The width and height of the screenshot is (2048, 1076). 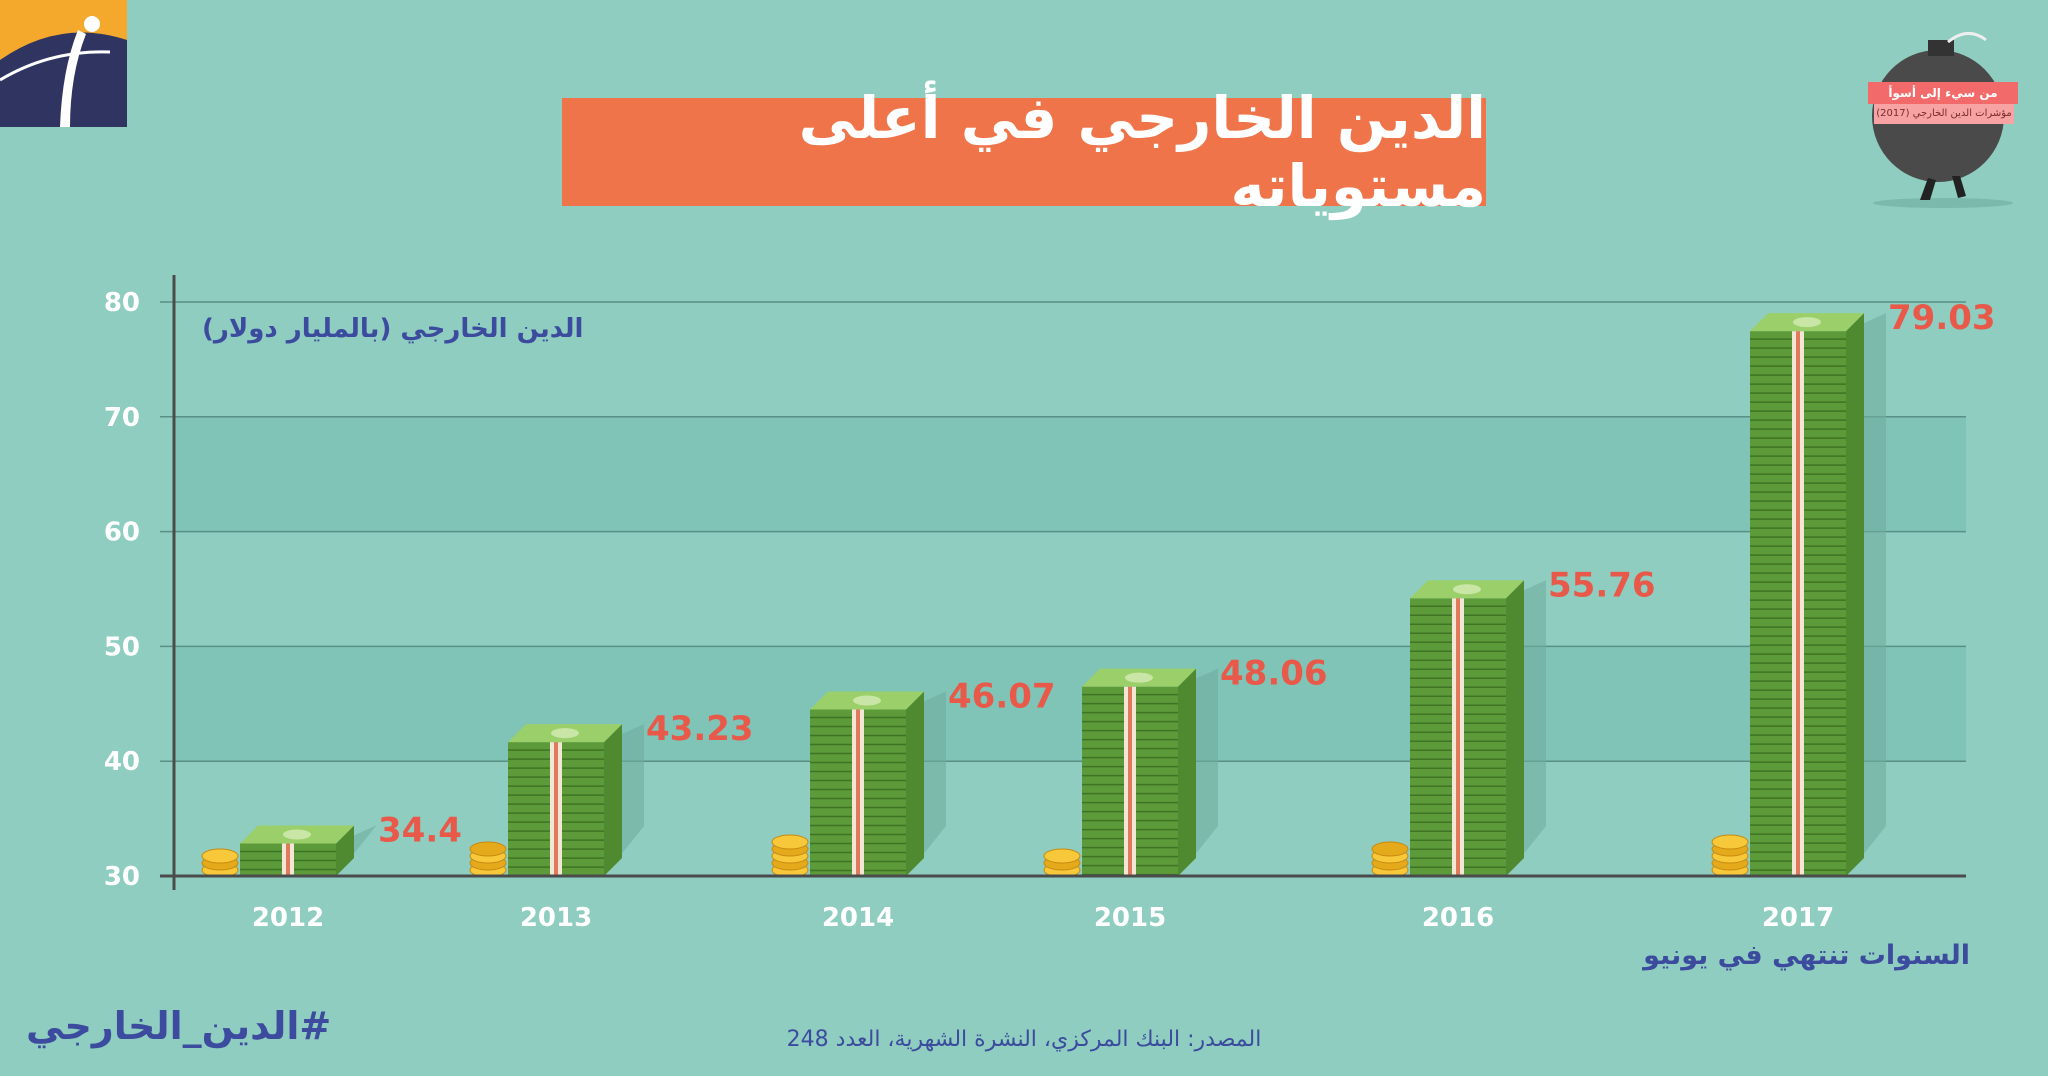 I want to click on x-tick-label: 2015, so click(x=1130, y=918).